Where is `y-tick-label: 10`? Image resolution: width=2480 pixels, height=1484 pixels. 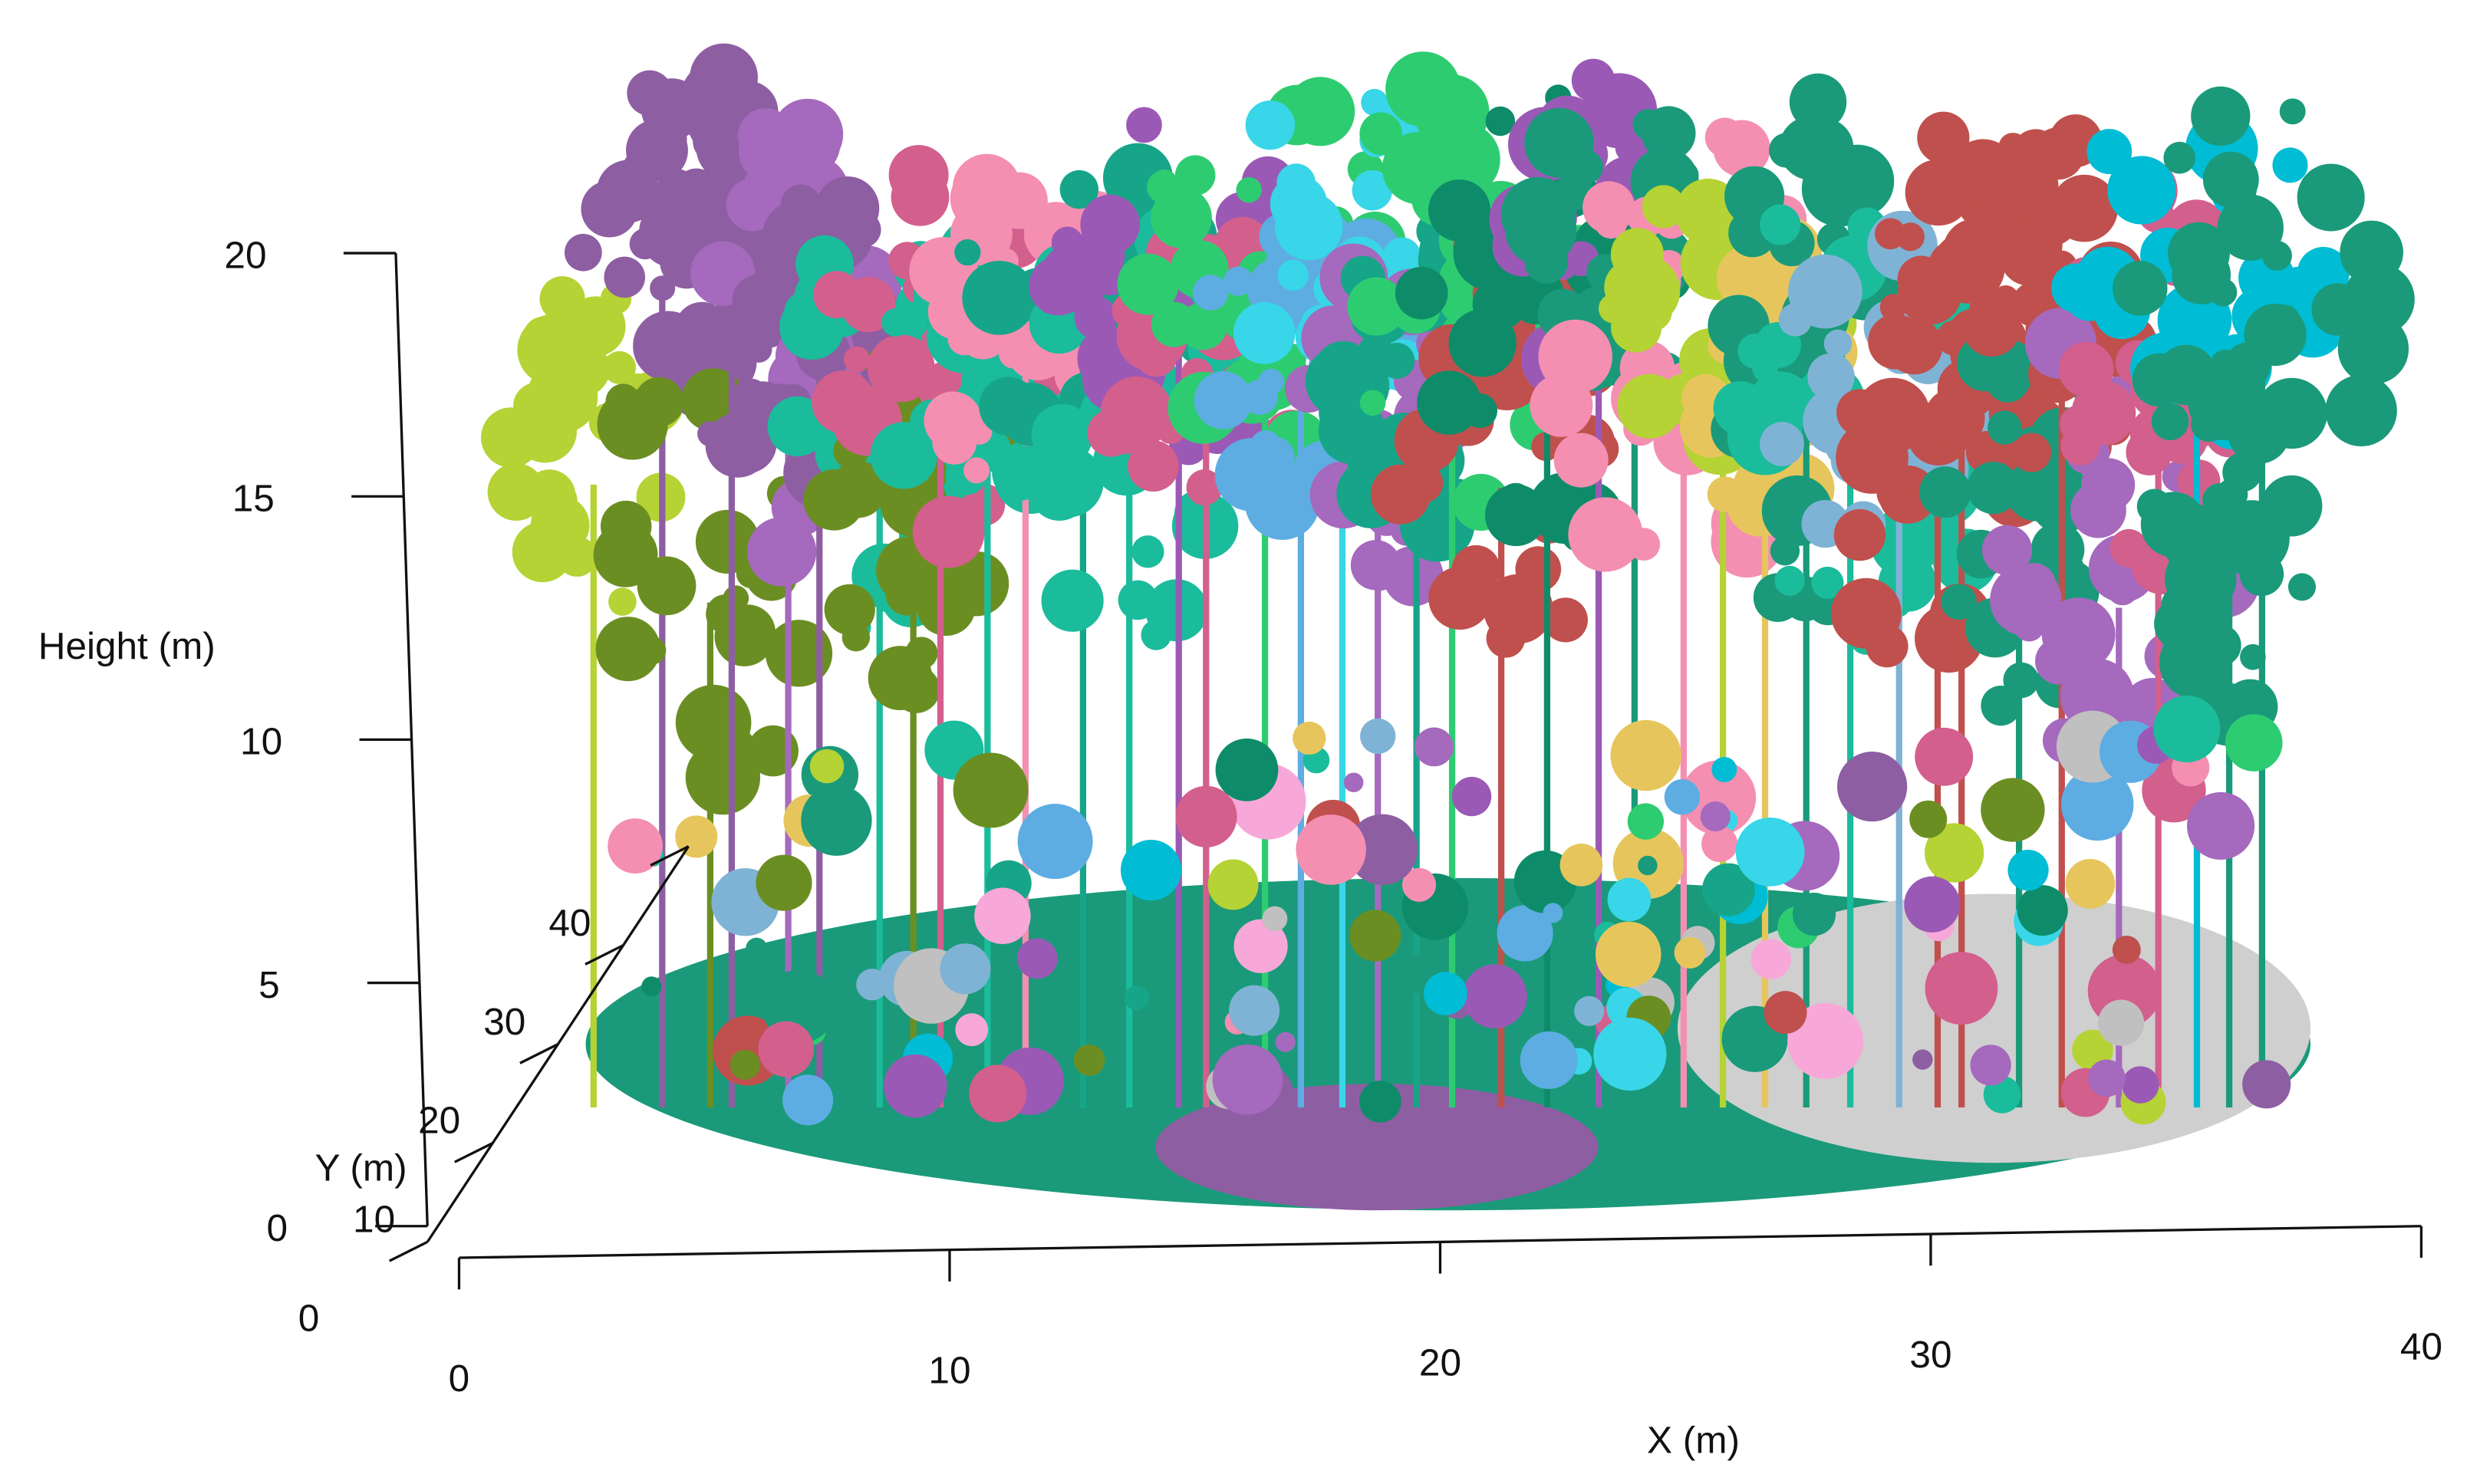
y-tick-label: 10 is located at coordinates (374, 1220).